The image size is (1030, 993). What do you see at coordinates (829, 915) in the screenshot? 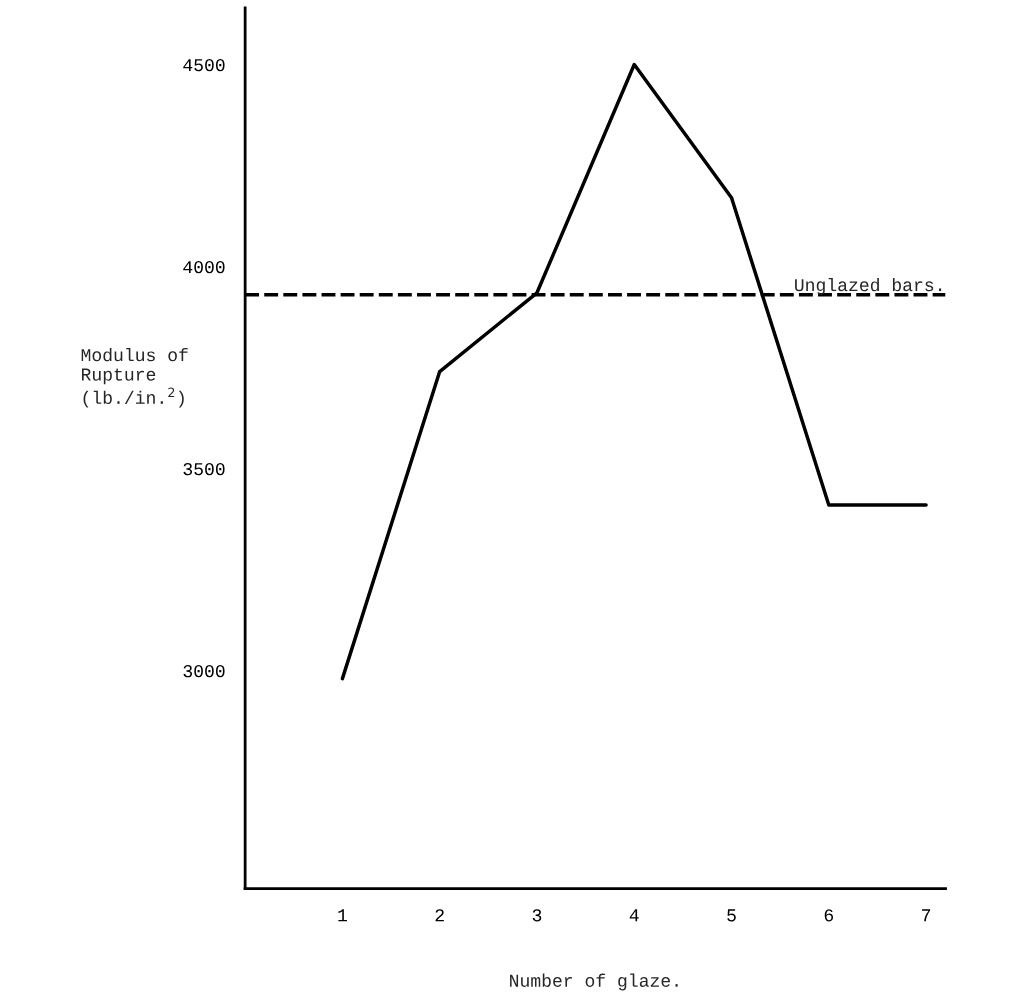
I see `x-tick-label: 6` at bounding box center [829, 915].